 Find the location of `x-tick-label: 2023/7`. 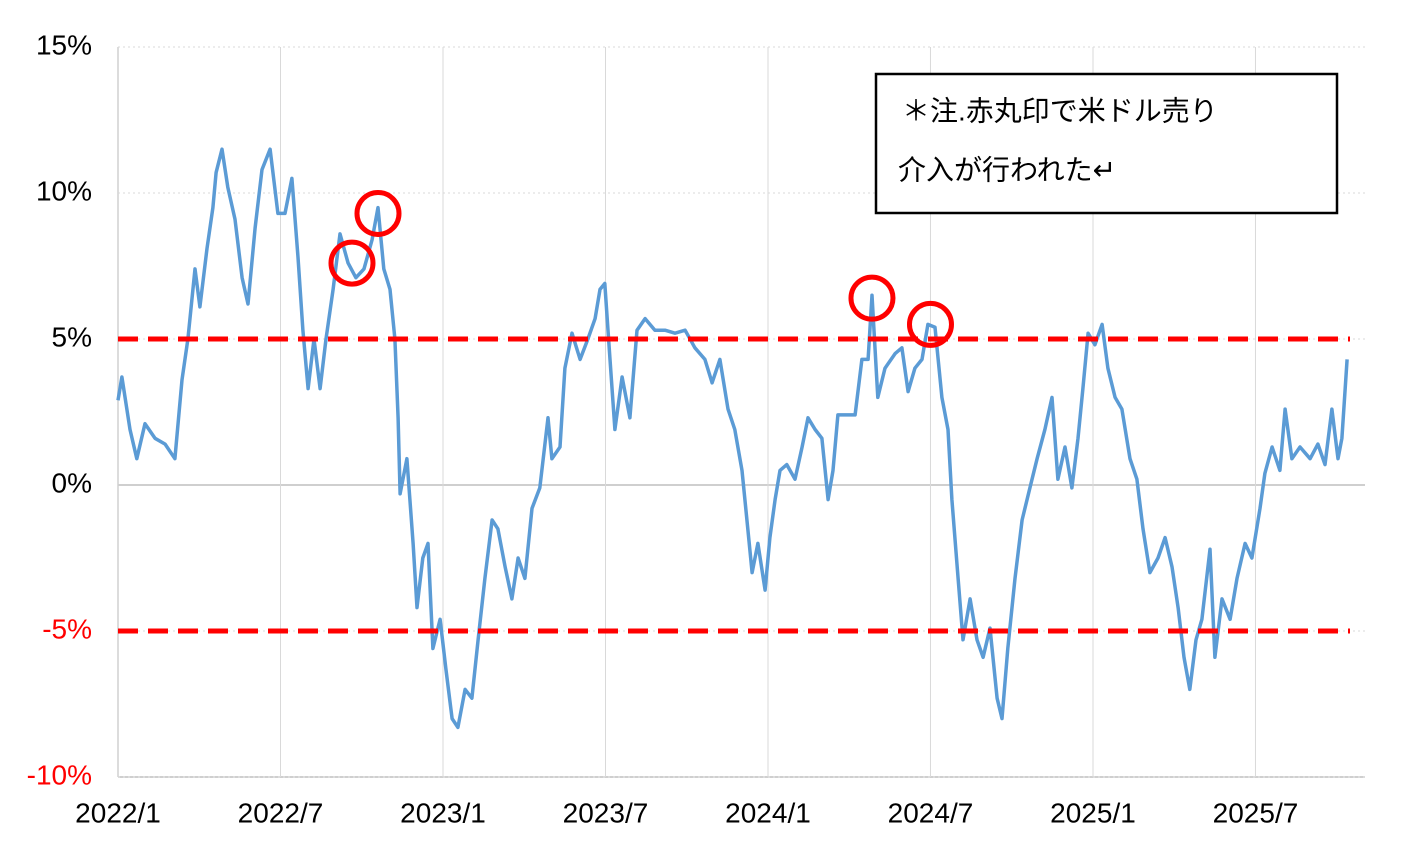

x-tick-label: 2023/7 is located at coordinates (606, 812).